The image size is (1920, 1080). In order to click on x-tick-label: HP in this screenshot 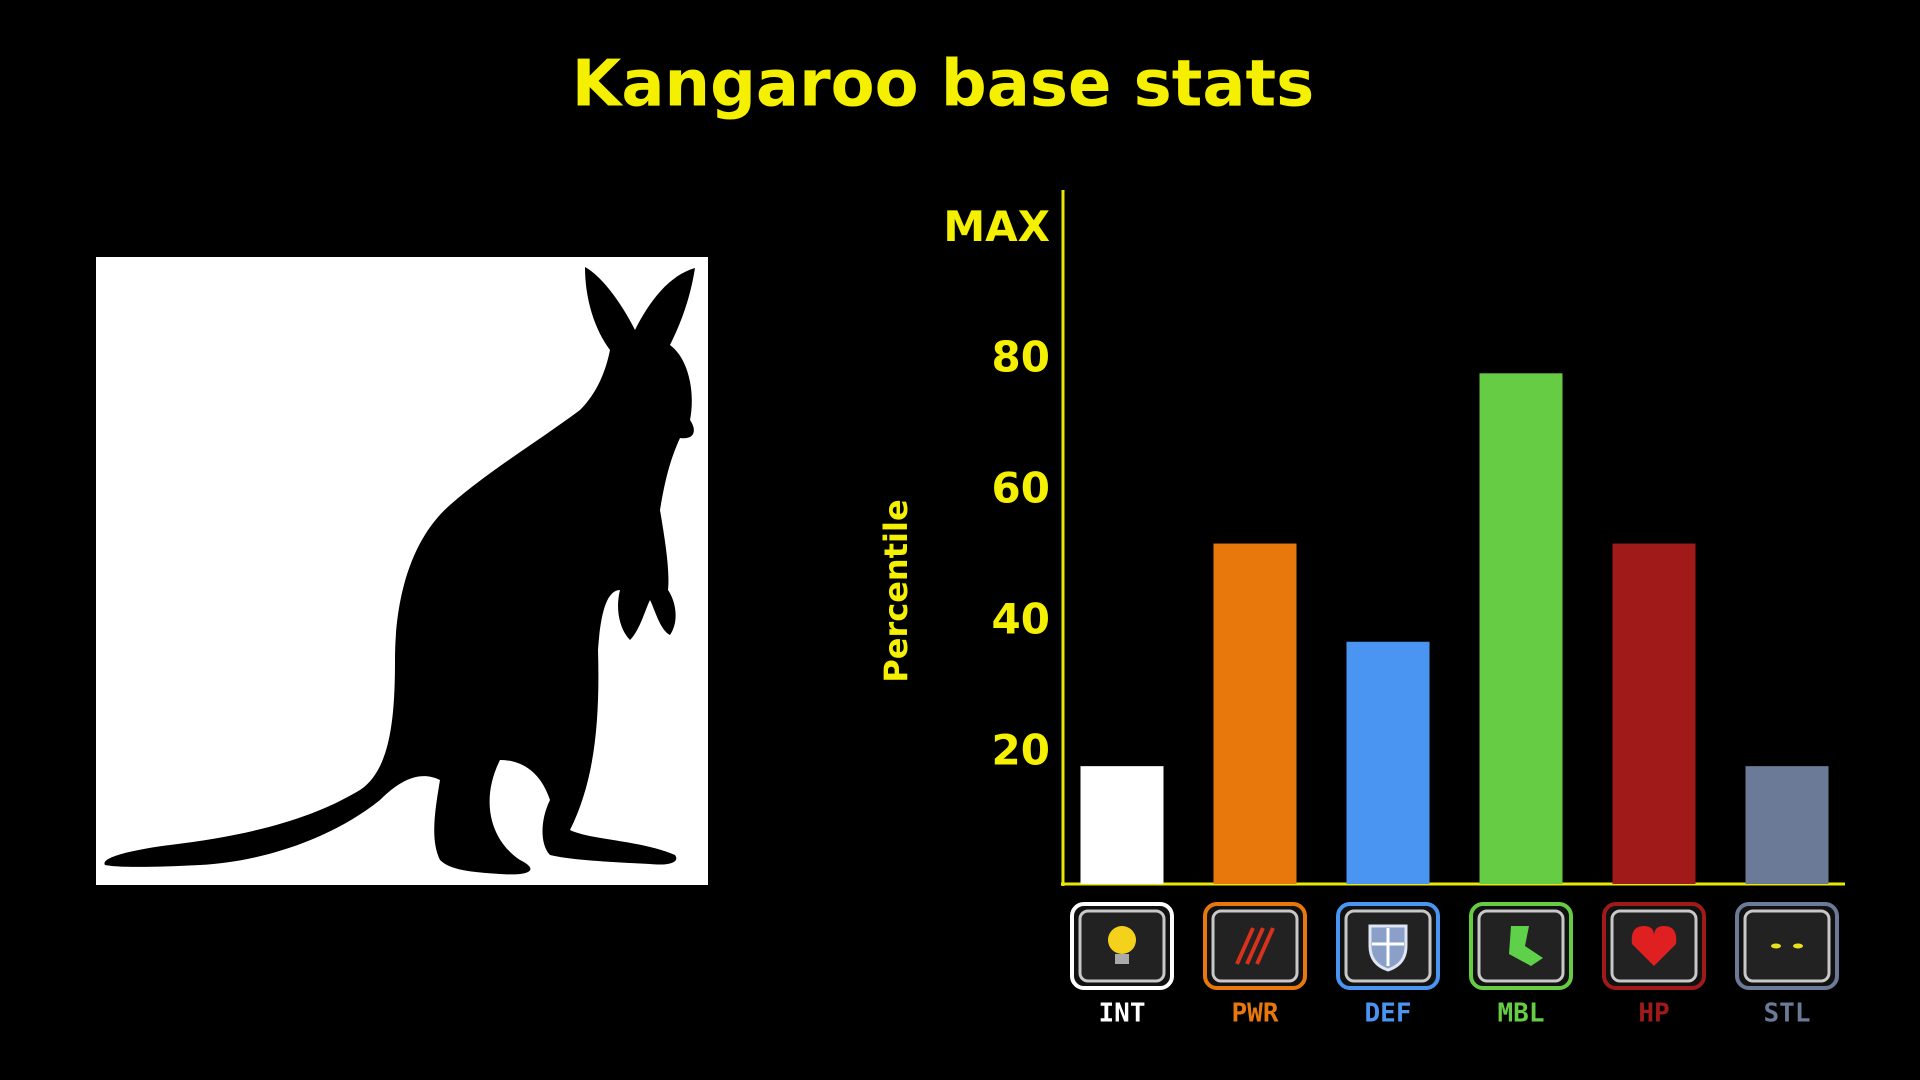, I will do `click(1653, 1014)`.